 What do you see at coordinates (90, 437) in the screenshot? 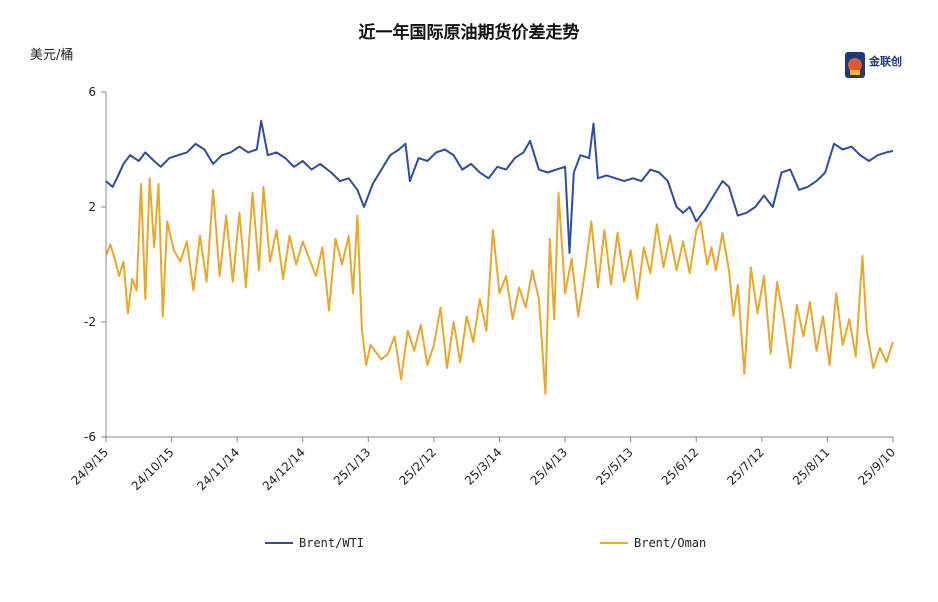
I see `y-tick-label: -6` at bounding box center [90, 437].